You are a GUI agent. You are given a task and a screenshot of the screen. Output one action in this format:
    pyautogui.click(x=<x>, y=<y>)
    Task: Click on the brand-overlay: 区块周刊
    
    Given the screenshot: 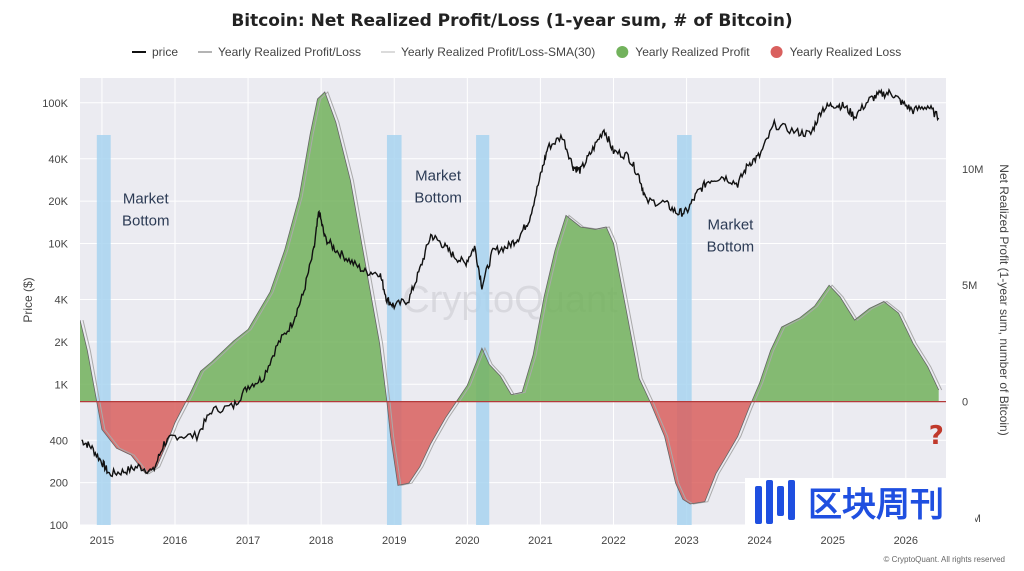 What is the action you would take?
    pyautogui.click(x=860, y=504)
    